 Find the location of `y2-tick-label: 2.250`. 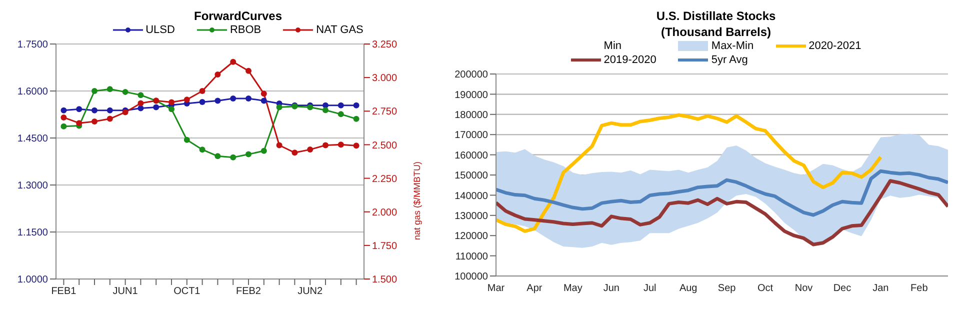

y2-tick-label: 2.250 is located at coordinates (385, 179).